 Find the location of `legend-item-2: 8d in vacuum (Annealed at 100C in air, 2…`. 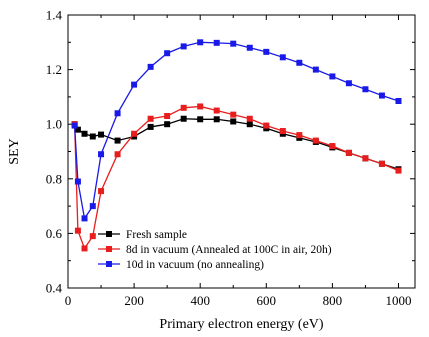

legend-item-2: 8d in vacuum (Annealed at 100C in air, 2… is located at coordinates (215, 250).